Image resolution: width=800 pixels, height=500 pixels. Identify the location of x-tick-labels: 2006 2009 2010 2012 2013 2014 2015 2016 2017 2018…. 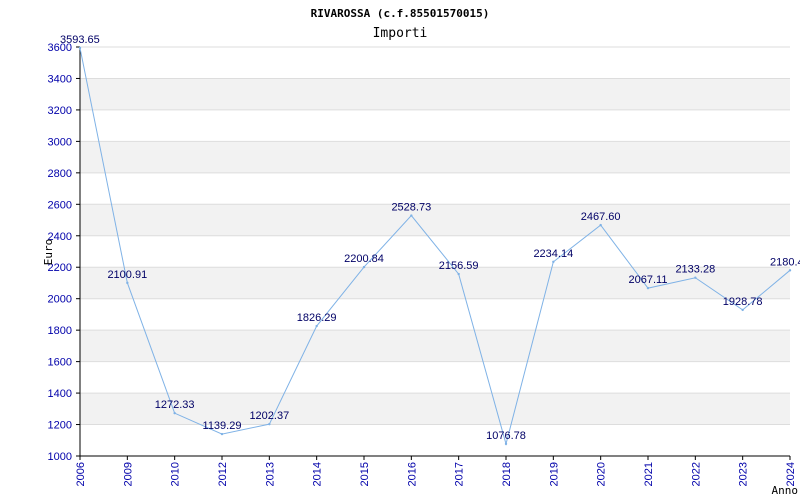
(436, 471).